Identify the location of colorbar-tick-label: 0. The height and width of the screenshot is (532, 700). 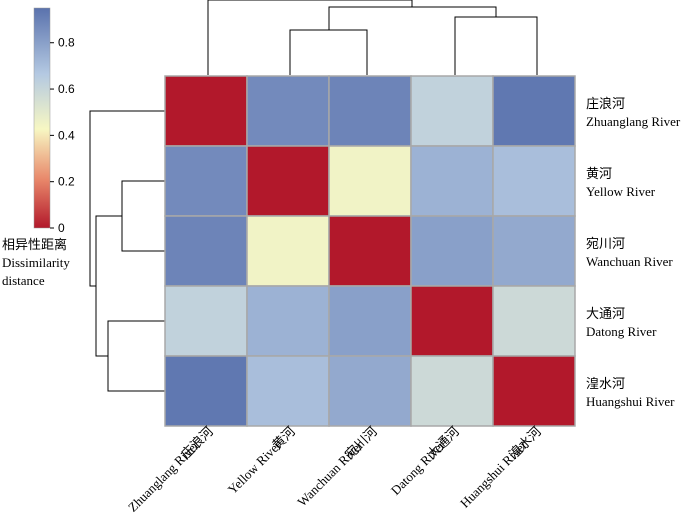
(61, 228).